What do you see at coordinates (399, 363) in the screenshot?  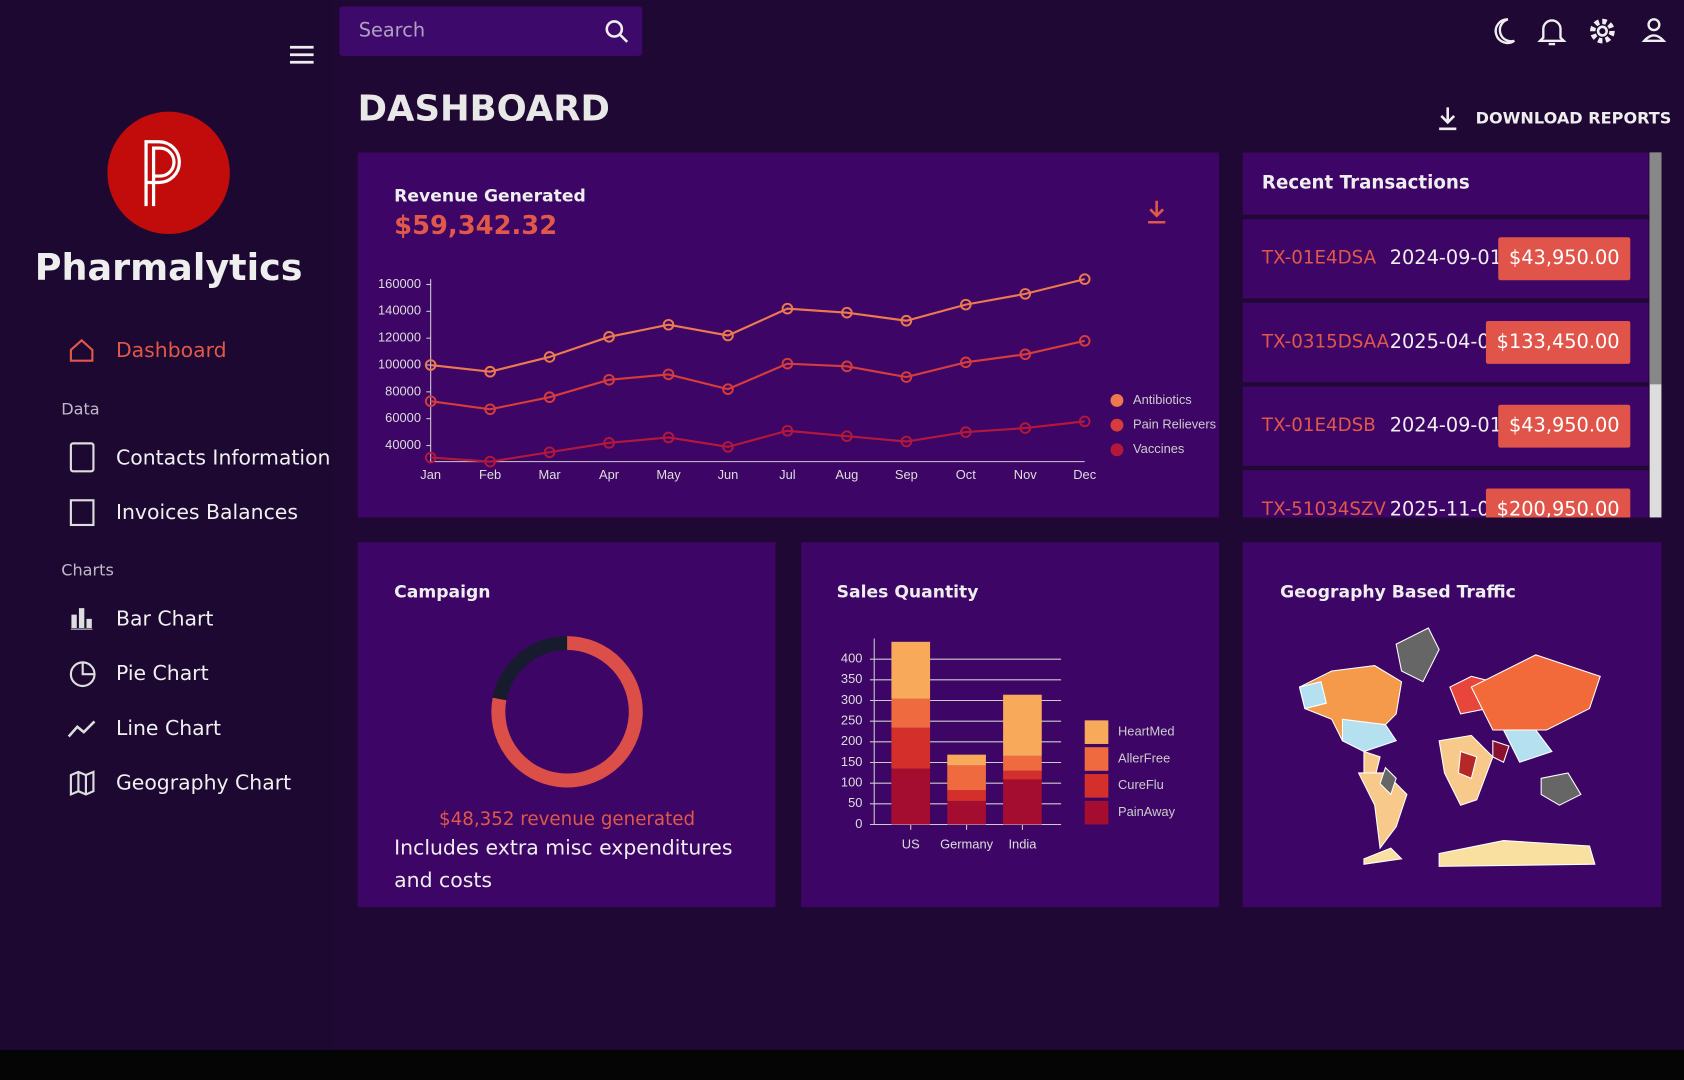 I see `y-tick-label: 100000` at bounding box center [399, 363].